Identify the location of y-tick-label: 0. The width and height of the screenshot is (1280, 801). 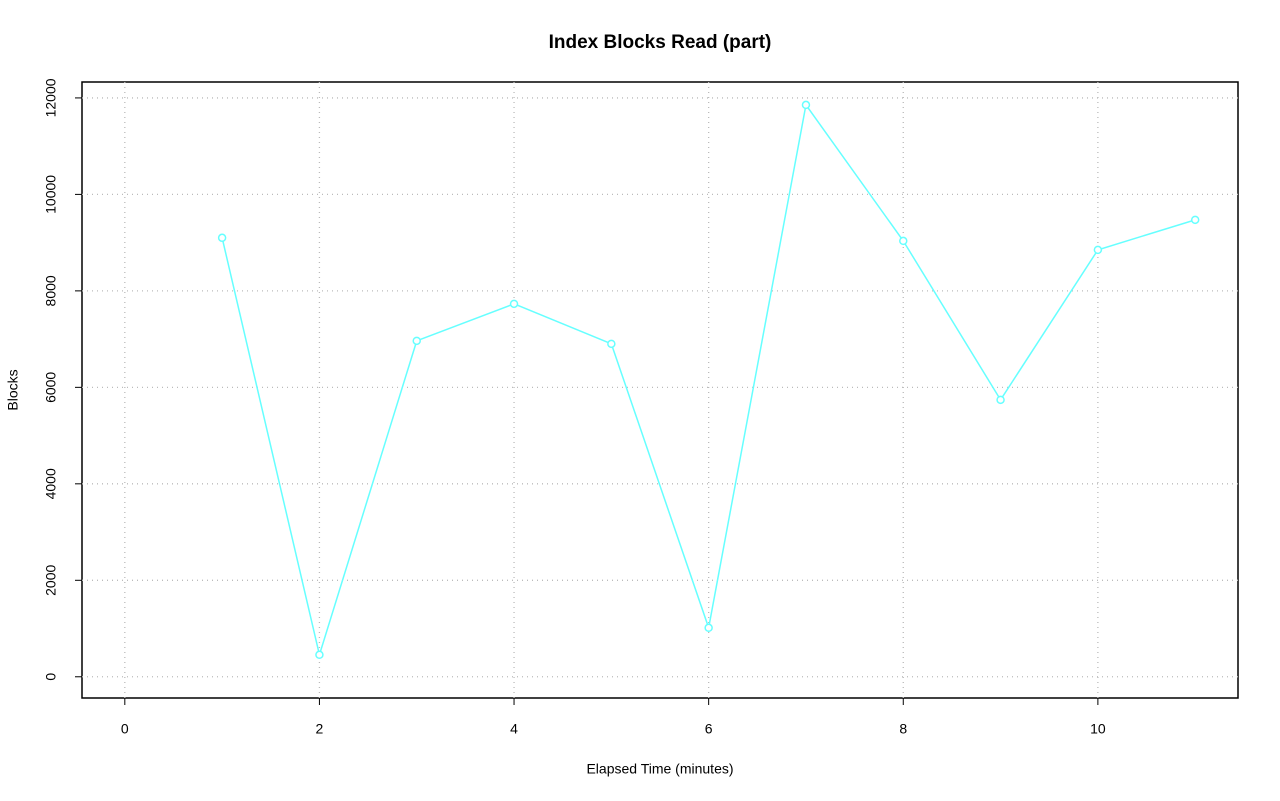
(51, 677).